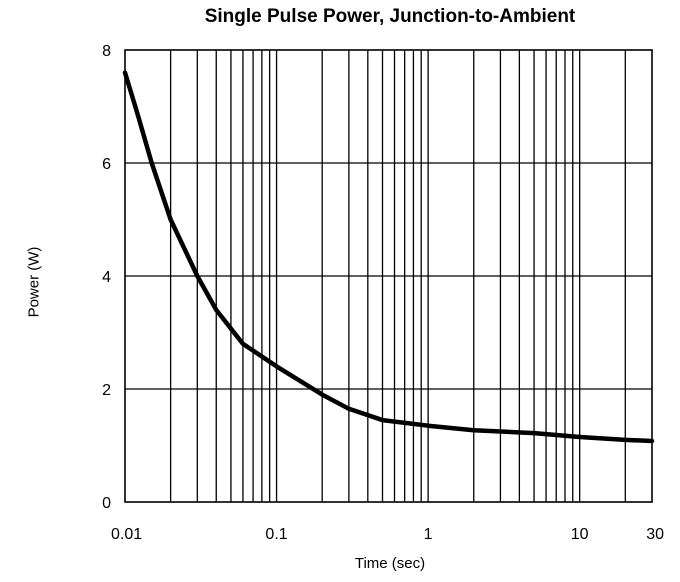 Image resolution: width=680 pixels, height=582 pixels. I want to click on x-tick-label: 0.01, so click(126, 534).